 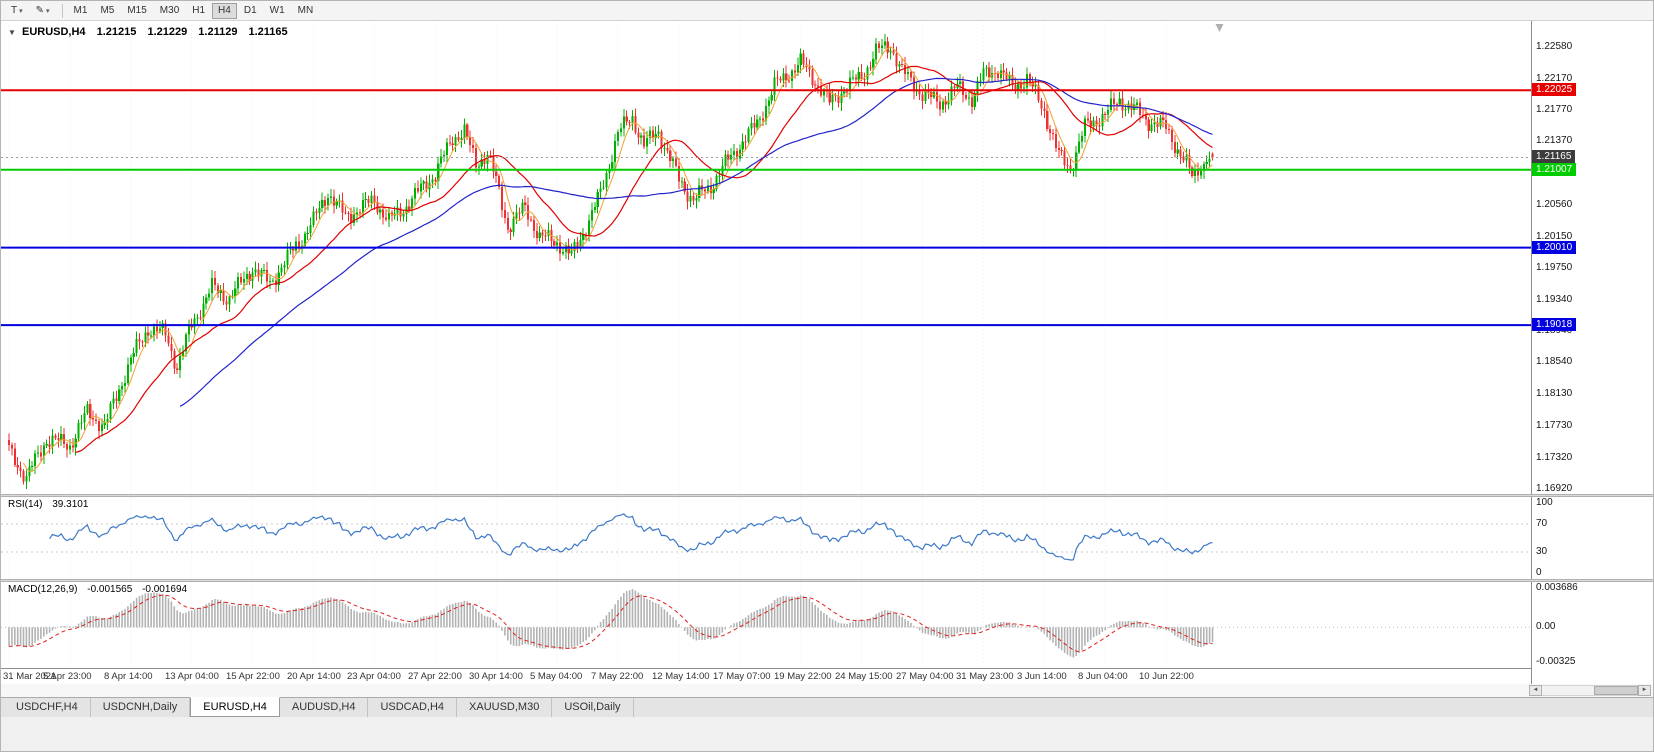 I want to click on price-tick-label: 1.21770, so click(x=1554, y=109).